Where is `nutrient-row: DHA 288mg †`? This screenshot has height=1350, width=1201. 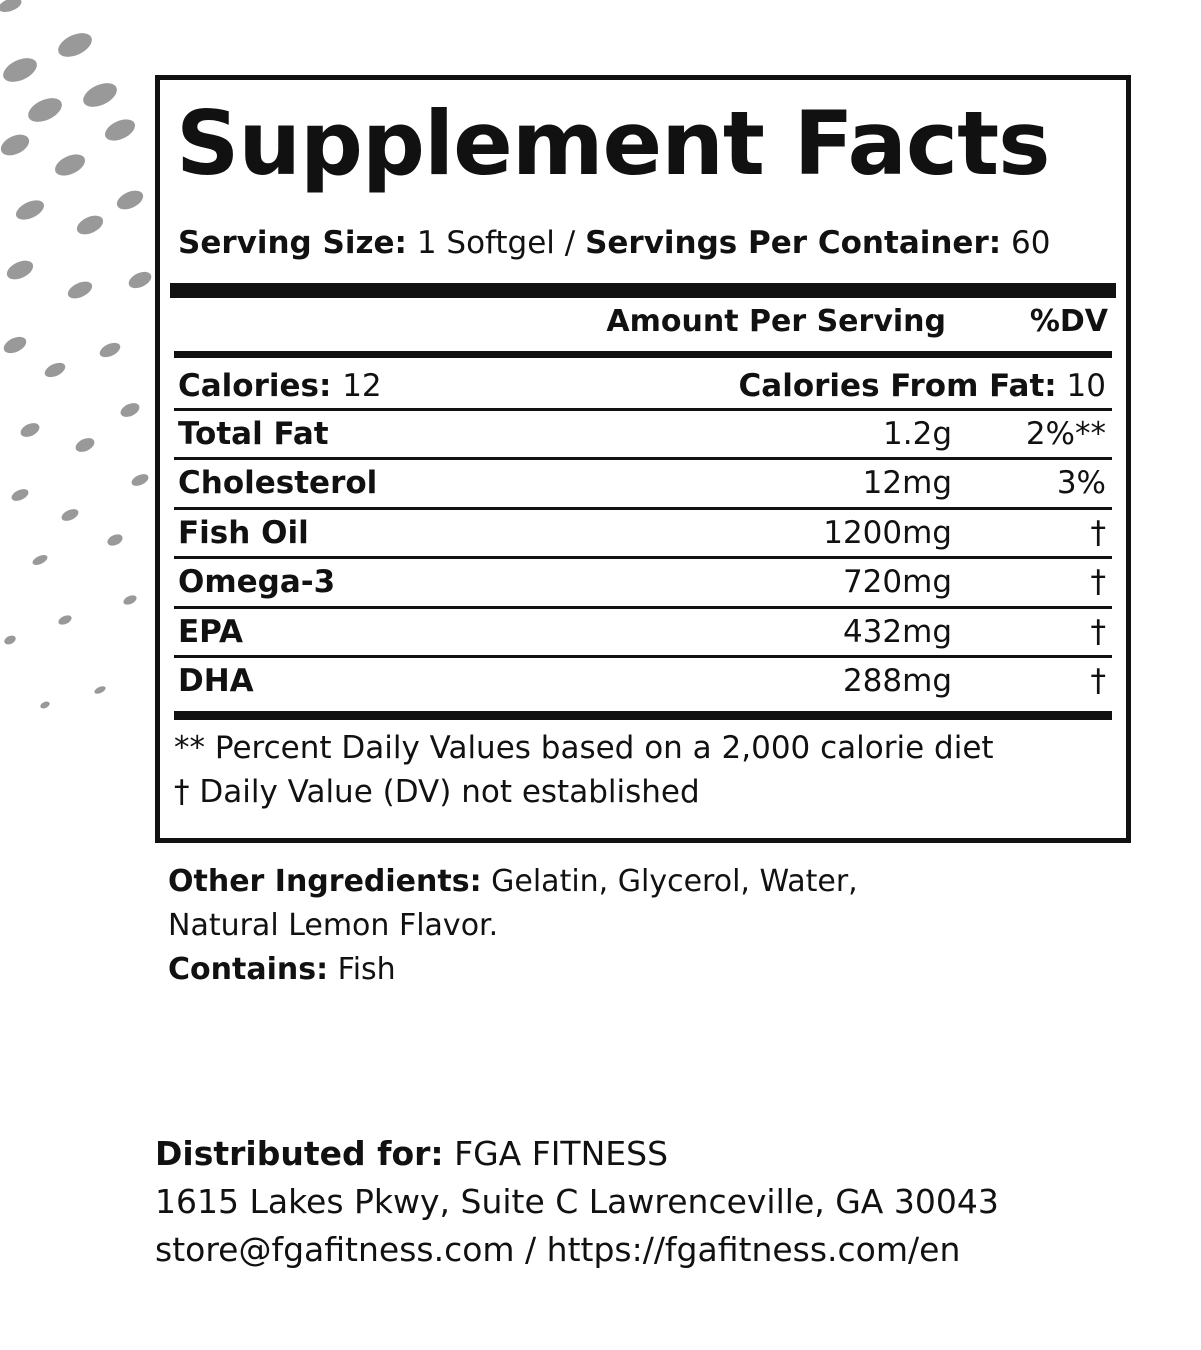 nutrient-row: DHA 288mg † is located at coordinates (642, 681).